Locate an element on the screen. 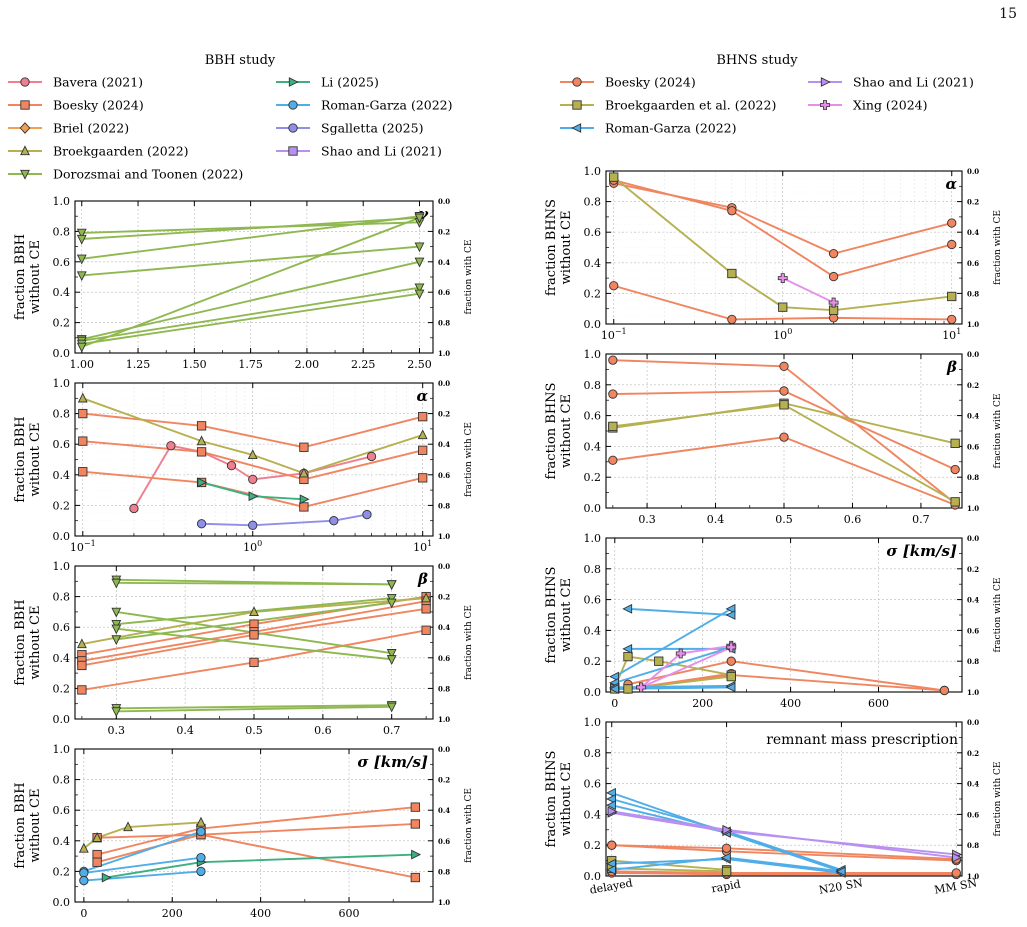 Image resolution: width=1027 pixels, height=927 pixels. y2-tick-label: 0.4 is located at coordinates (444, 444).